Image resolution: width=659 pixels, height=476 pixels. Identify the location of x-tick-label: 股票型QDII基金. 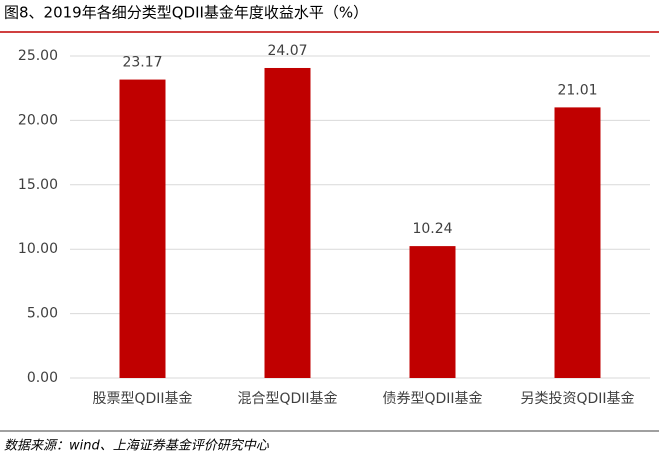
(142, 398).